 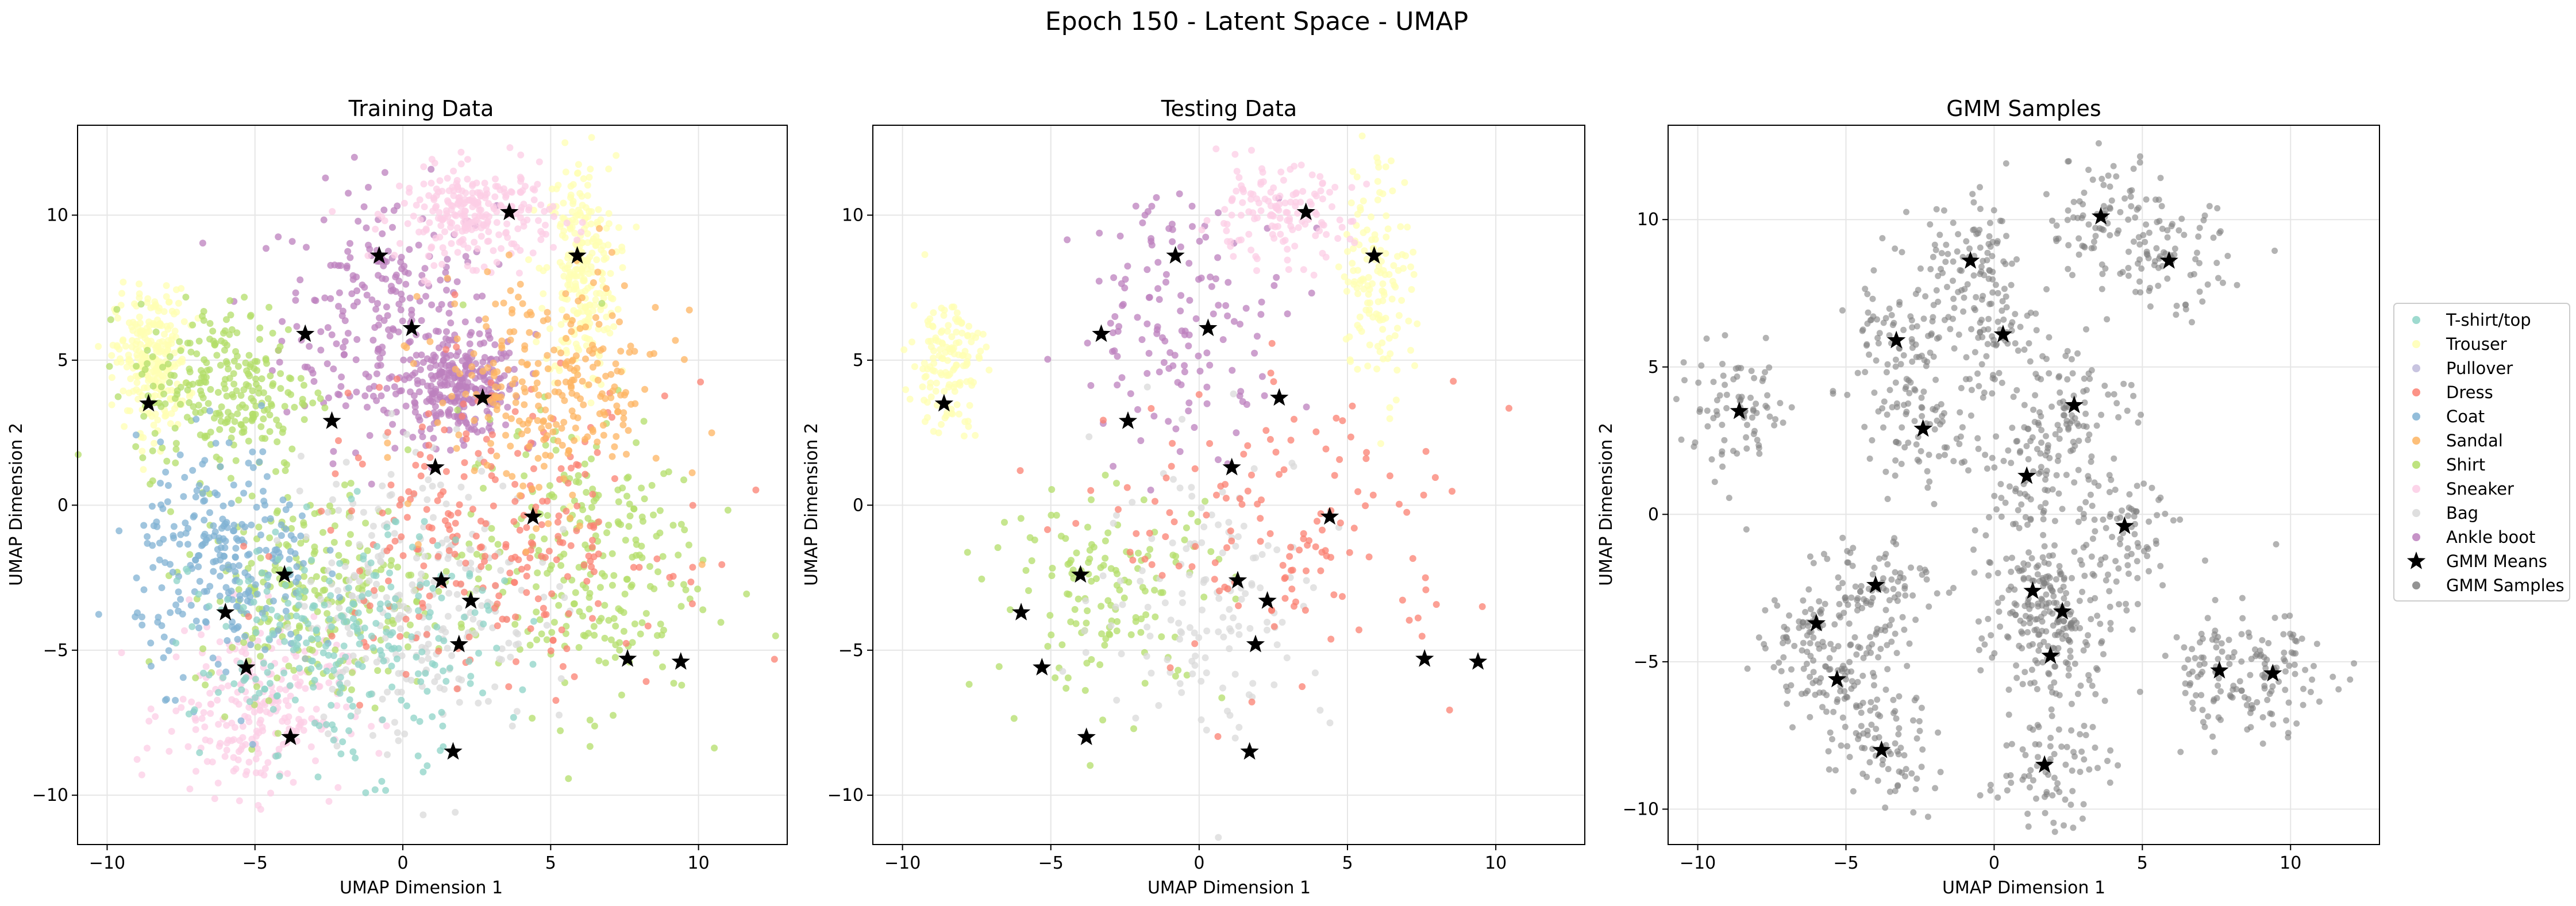 What do you see at coordinates (1198, 863) in the screenshot?
I see `x-tick-label: 0` at bounding box center [1198, 863].